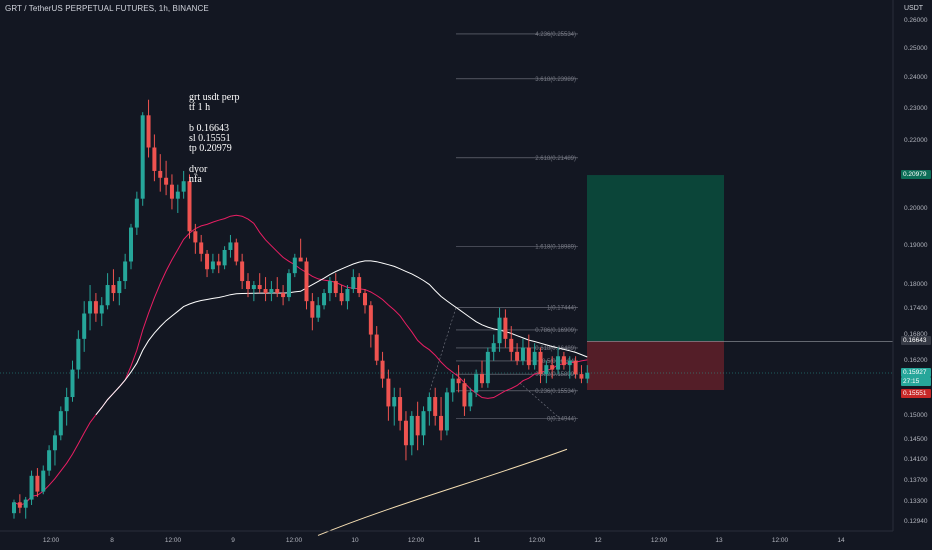 Image resolution: width=932 pixels, height=550 pixels. Describe the element at coordinates (912, 275) in the screenshot. I see `price-axis` at that location.